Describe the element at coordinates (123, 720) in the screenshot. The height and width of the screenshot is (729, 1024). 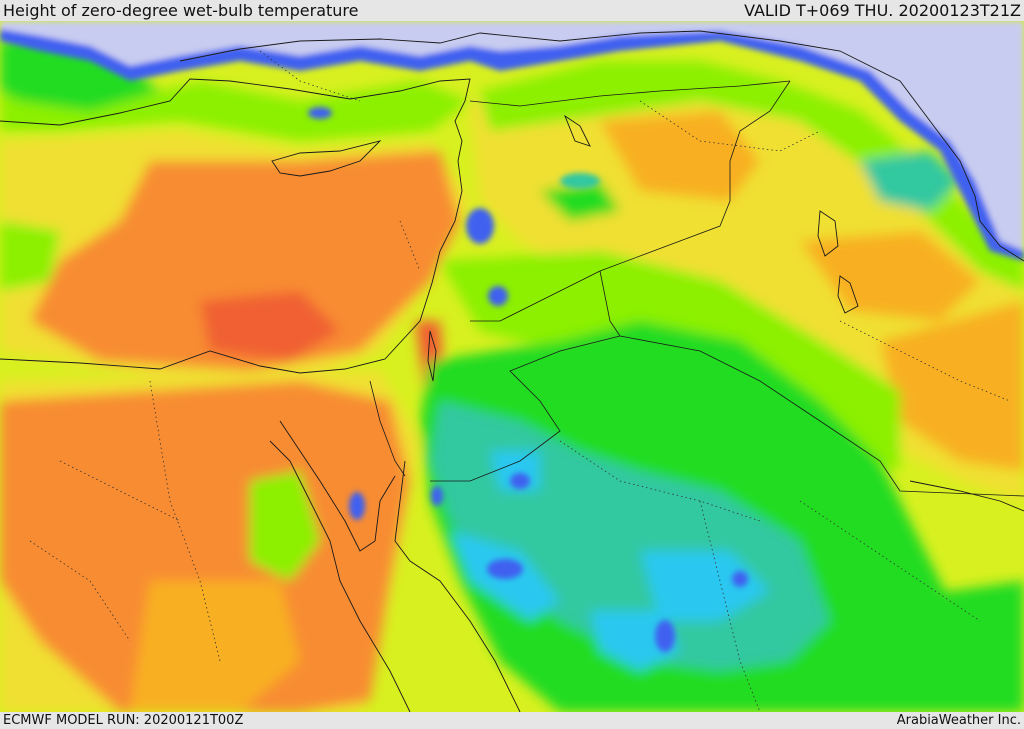
I see `model-run-label: ECMWF MODEL RUN: 20200121T00Z` at that location.